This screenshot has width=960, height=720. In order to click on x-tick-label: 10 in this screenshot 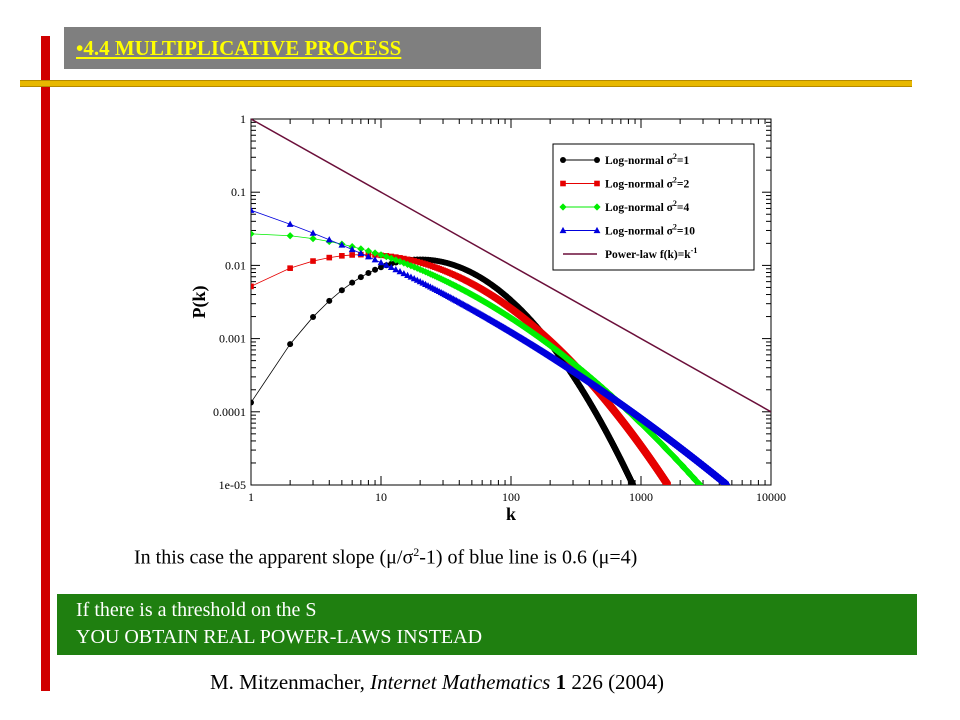, I will do `click(381, 497)`.